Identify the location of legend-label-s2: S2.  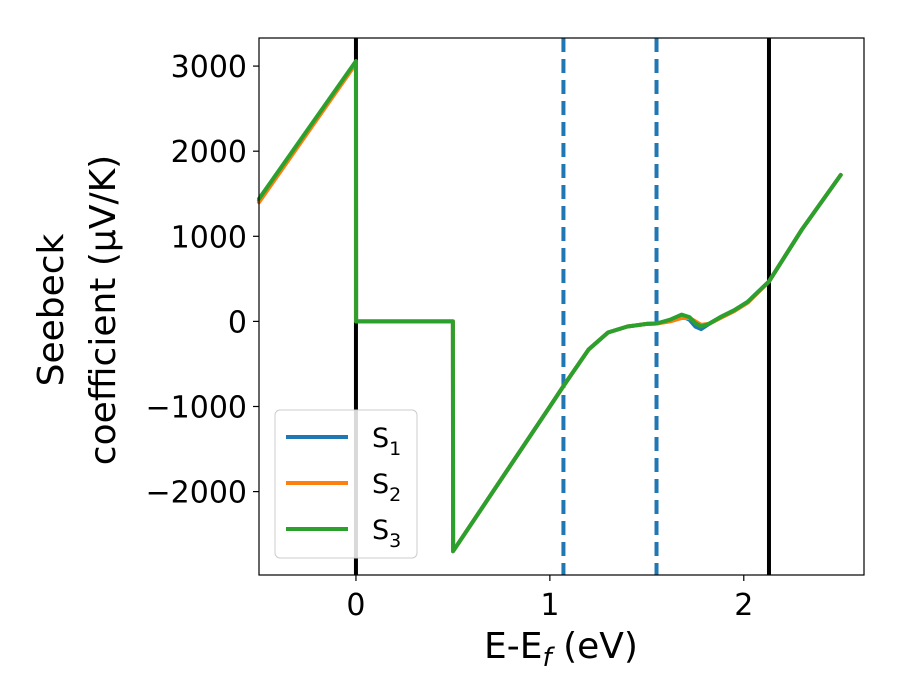
(386, 487).